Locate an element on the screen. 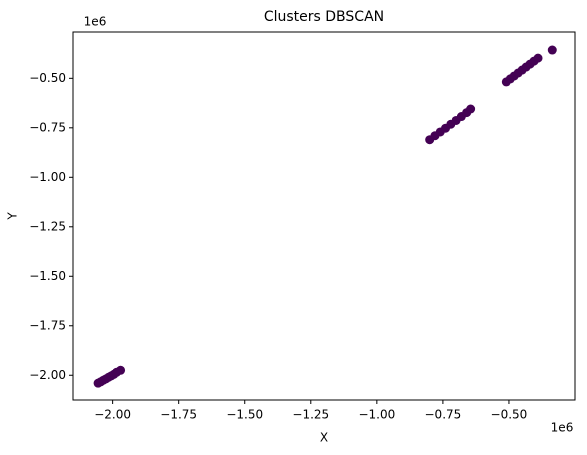 The image size is (587, 455). y-tick-label: −0.50 is located at coordinates (47, 78).